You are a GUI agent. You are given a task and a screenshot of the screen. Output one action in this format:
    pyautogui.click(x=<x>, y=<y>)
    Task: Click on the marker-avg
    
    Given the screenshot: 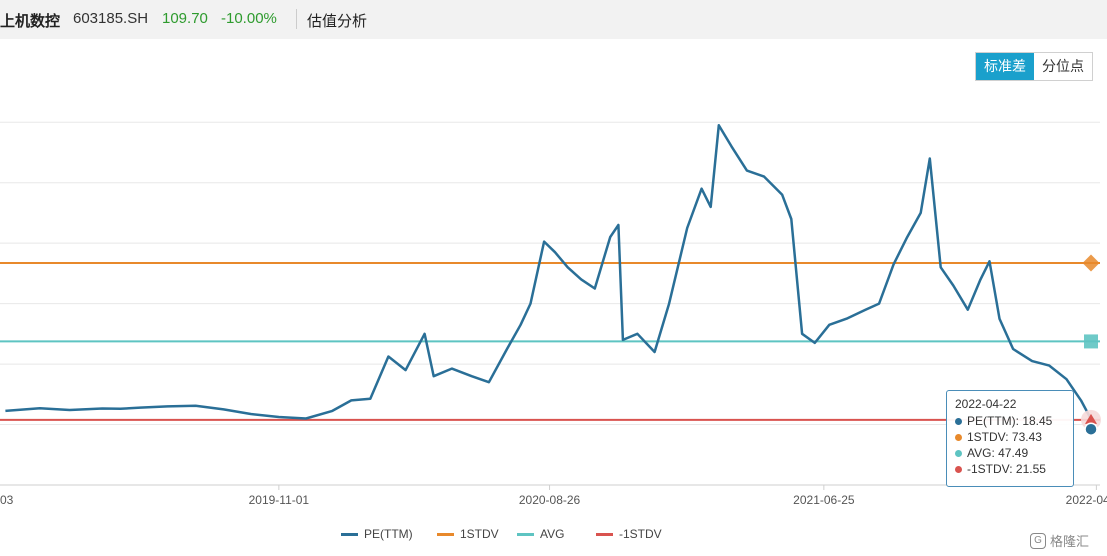 What is the action you would take?
    pyautogui.click(x=1091, y=341)
    